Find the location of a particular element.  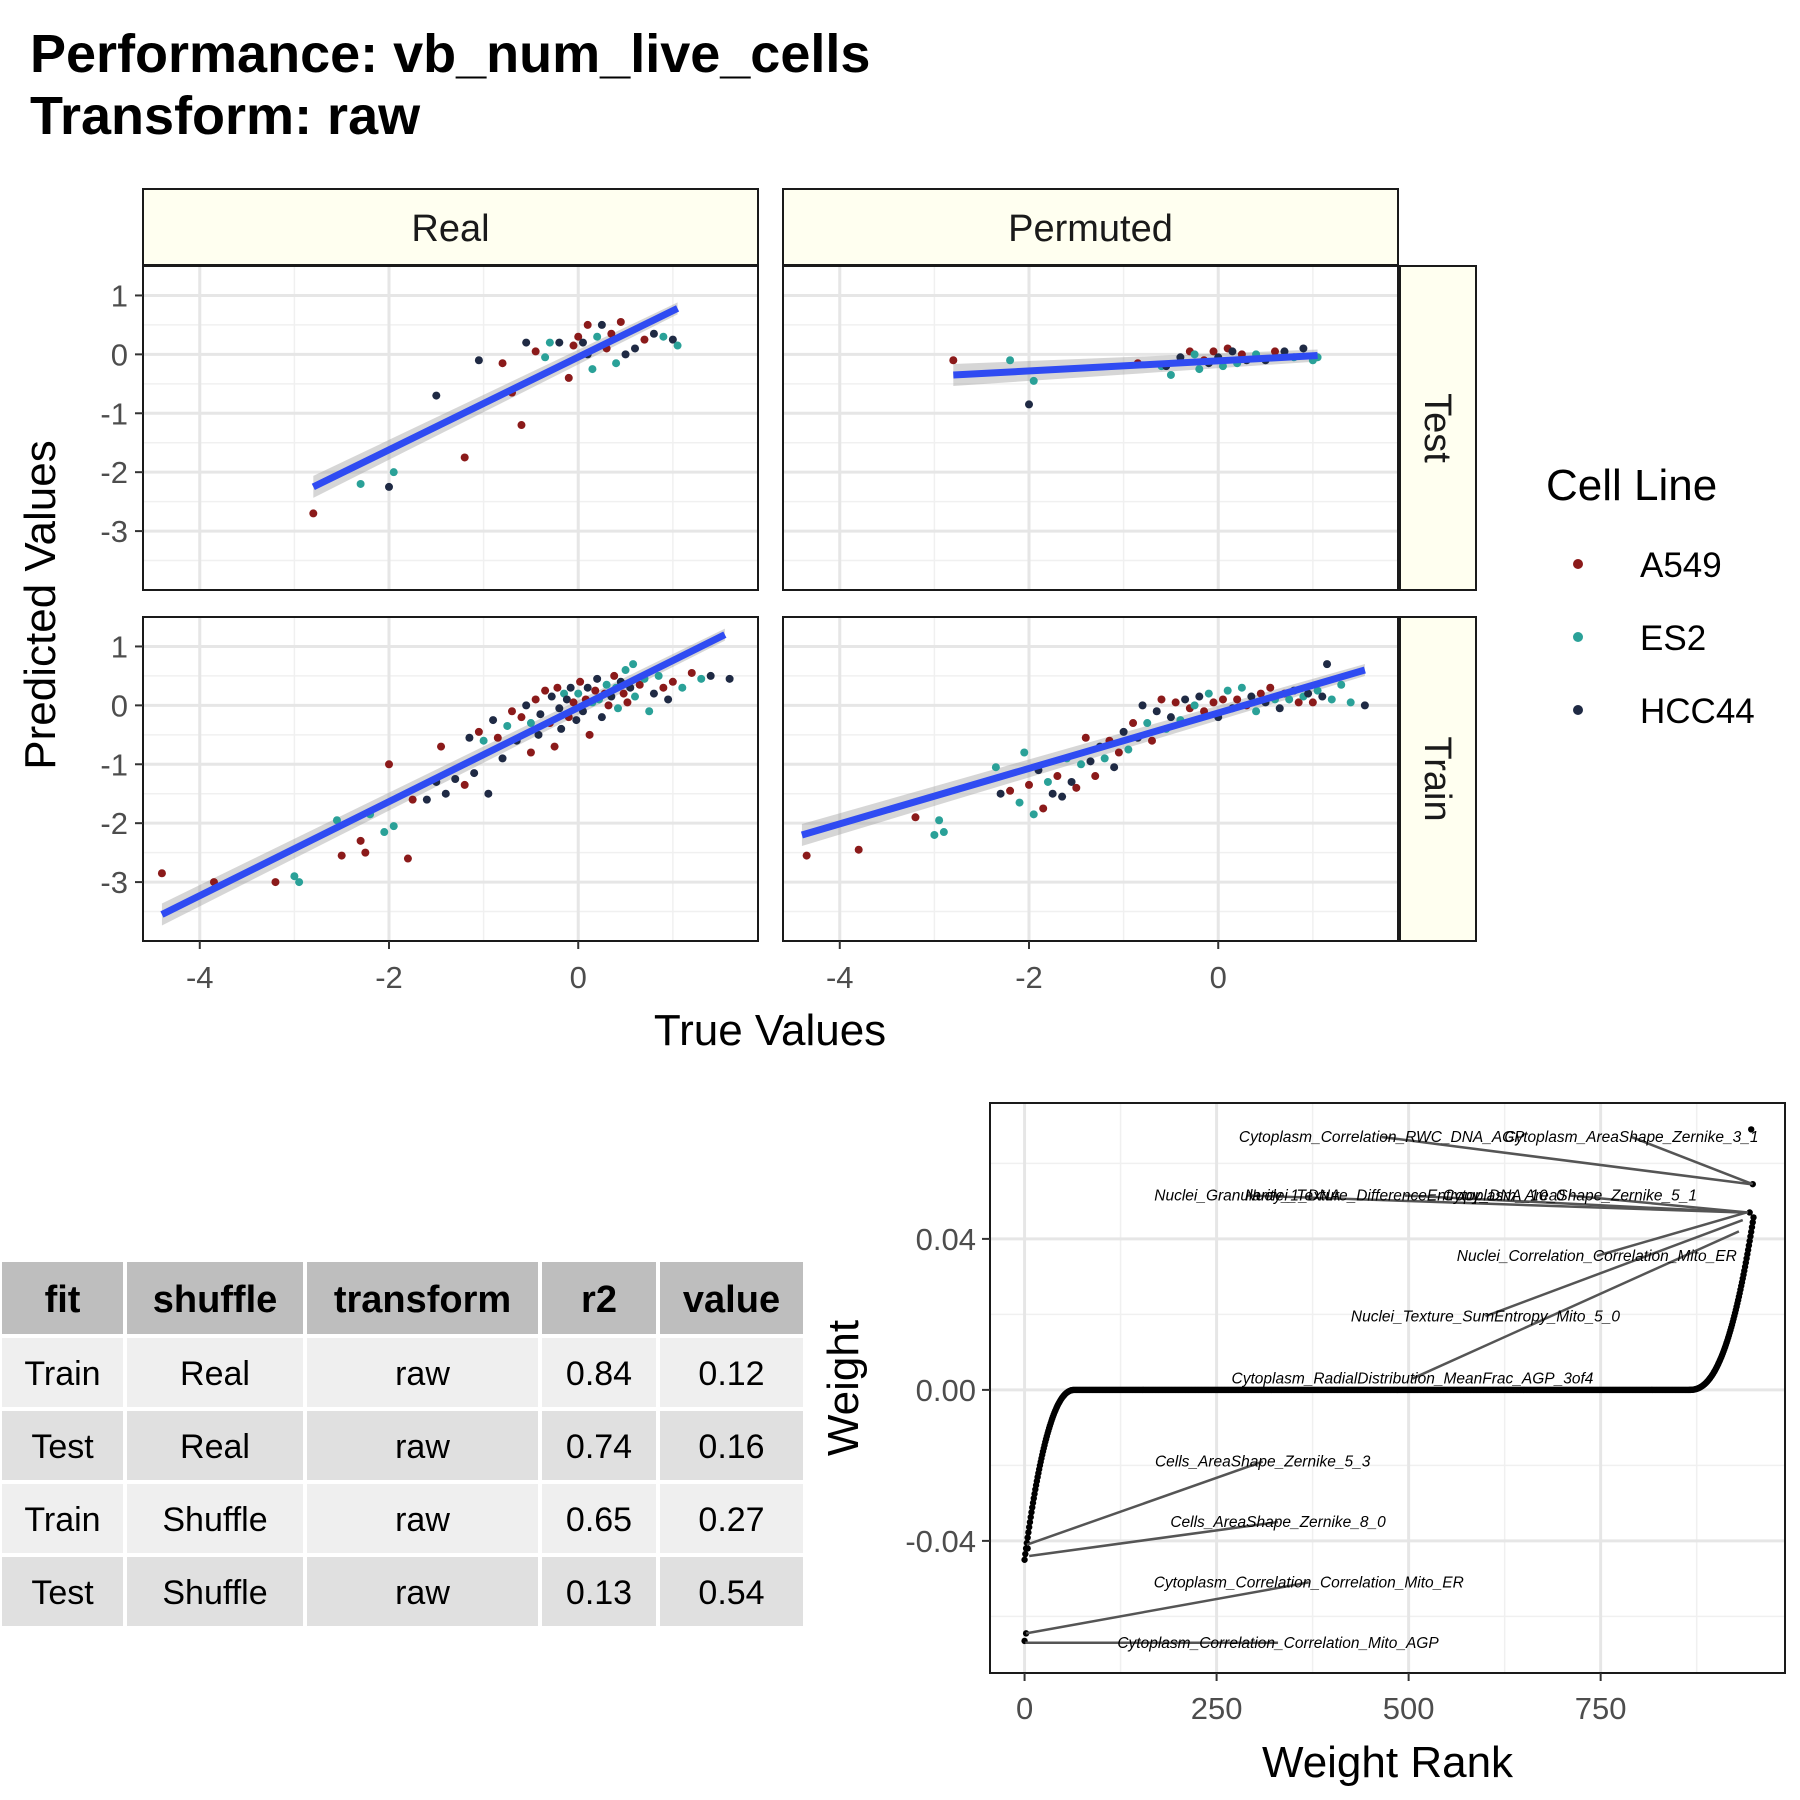

table-cell-r2: 0.13 is located at coordinates (599, 1593).